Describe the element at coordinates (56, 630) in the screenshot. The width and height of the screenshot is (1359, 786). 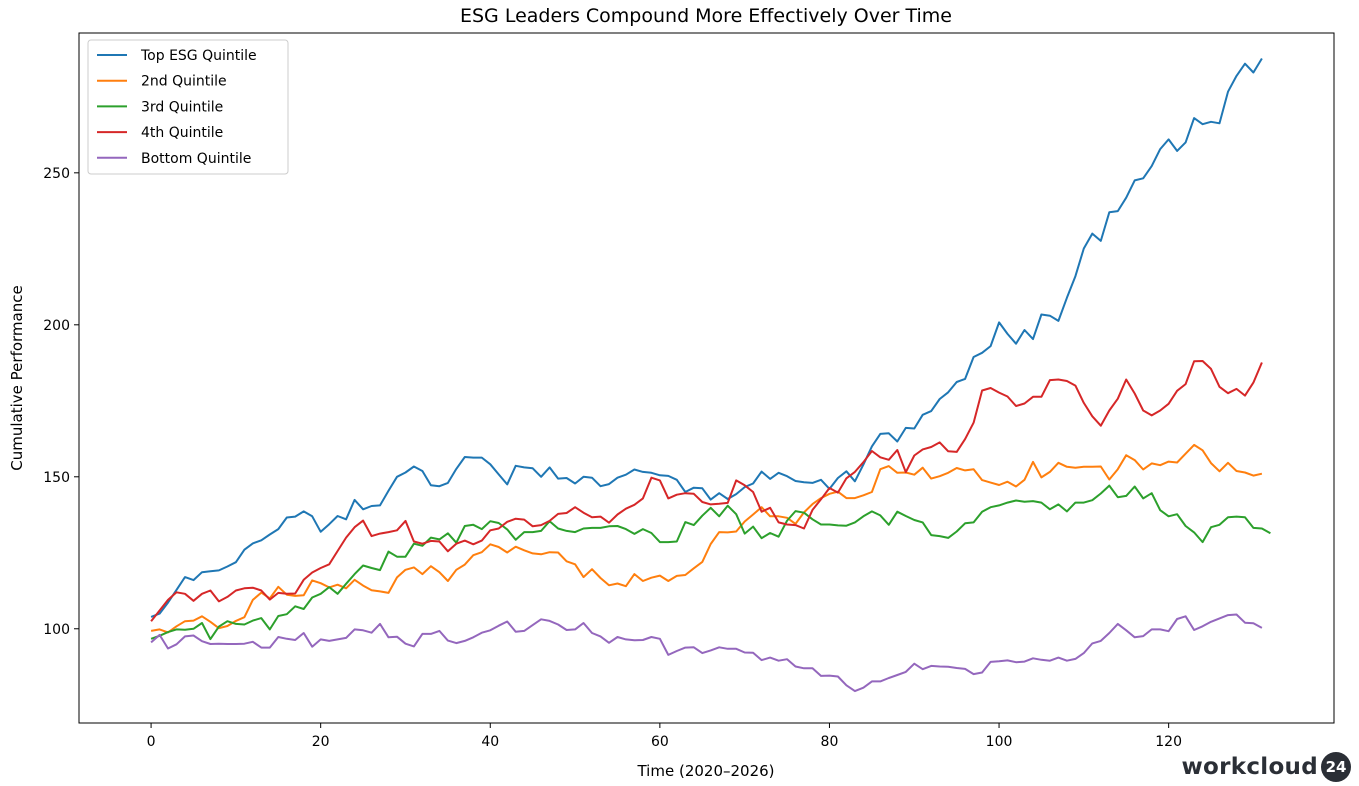
I see `y-tick-label: 100` at that location.